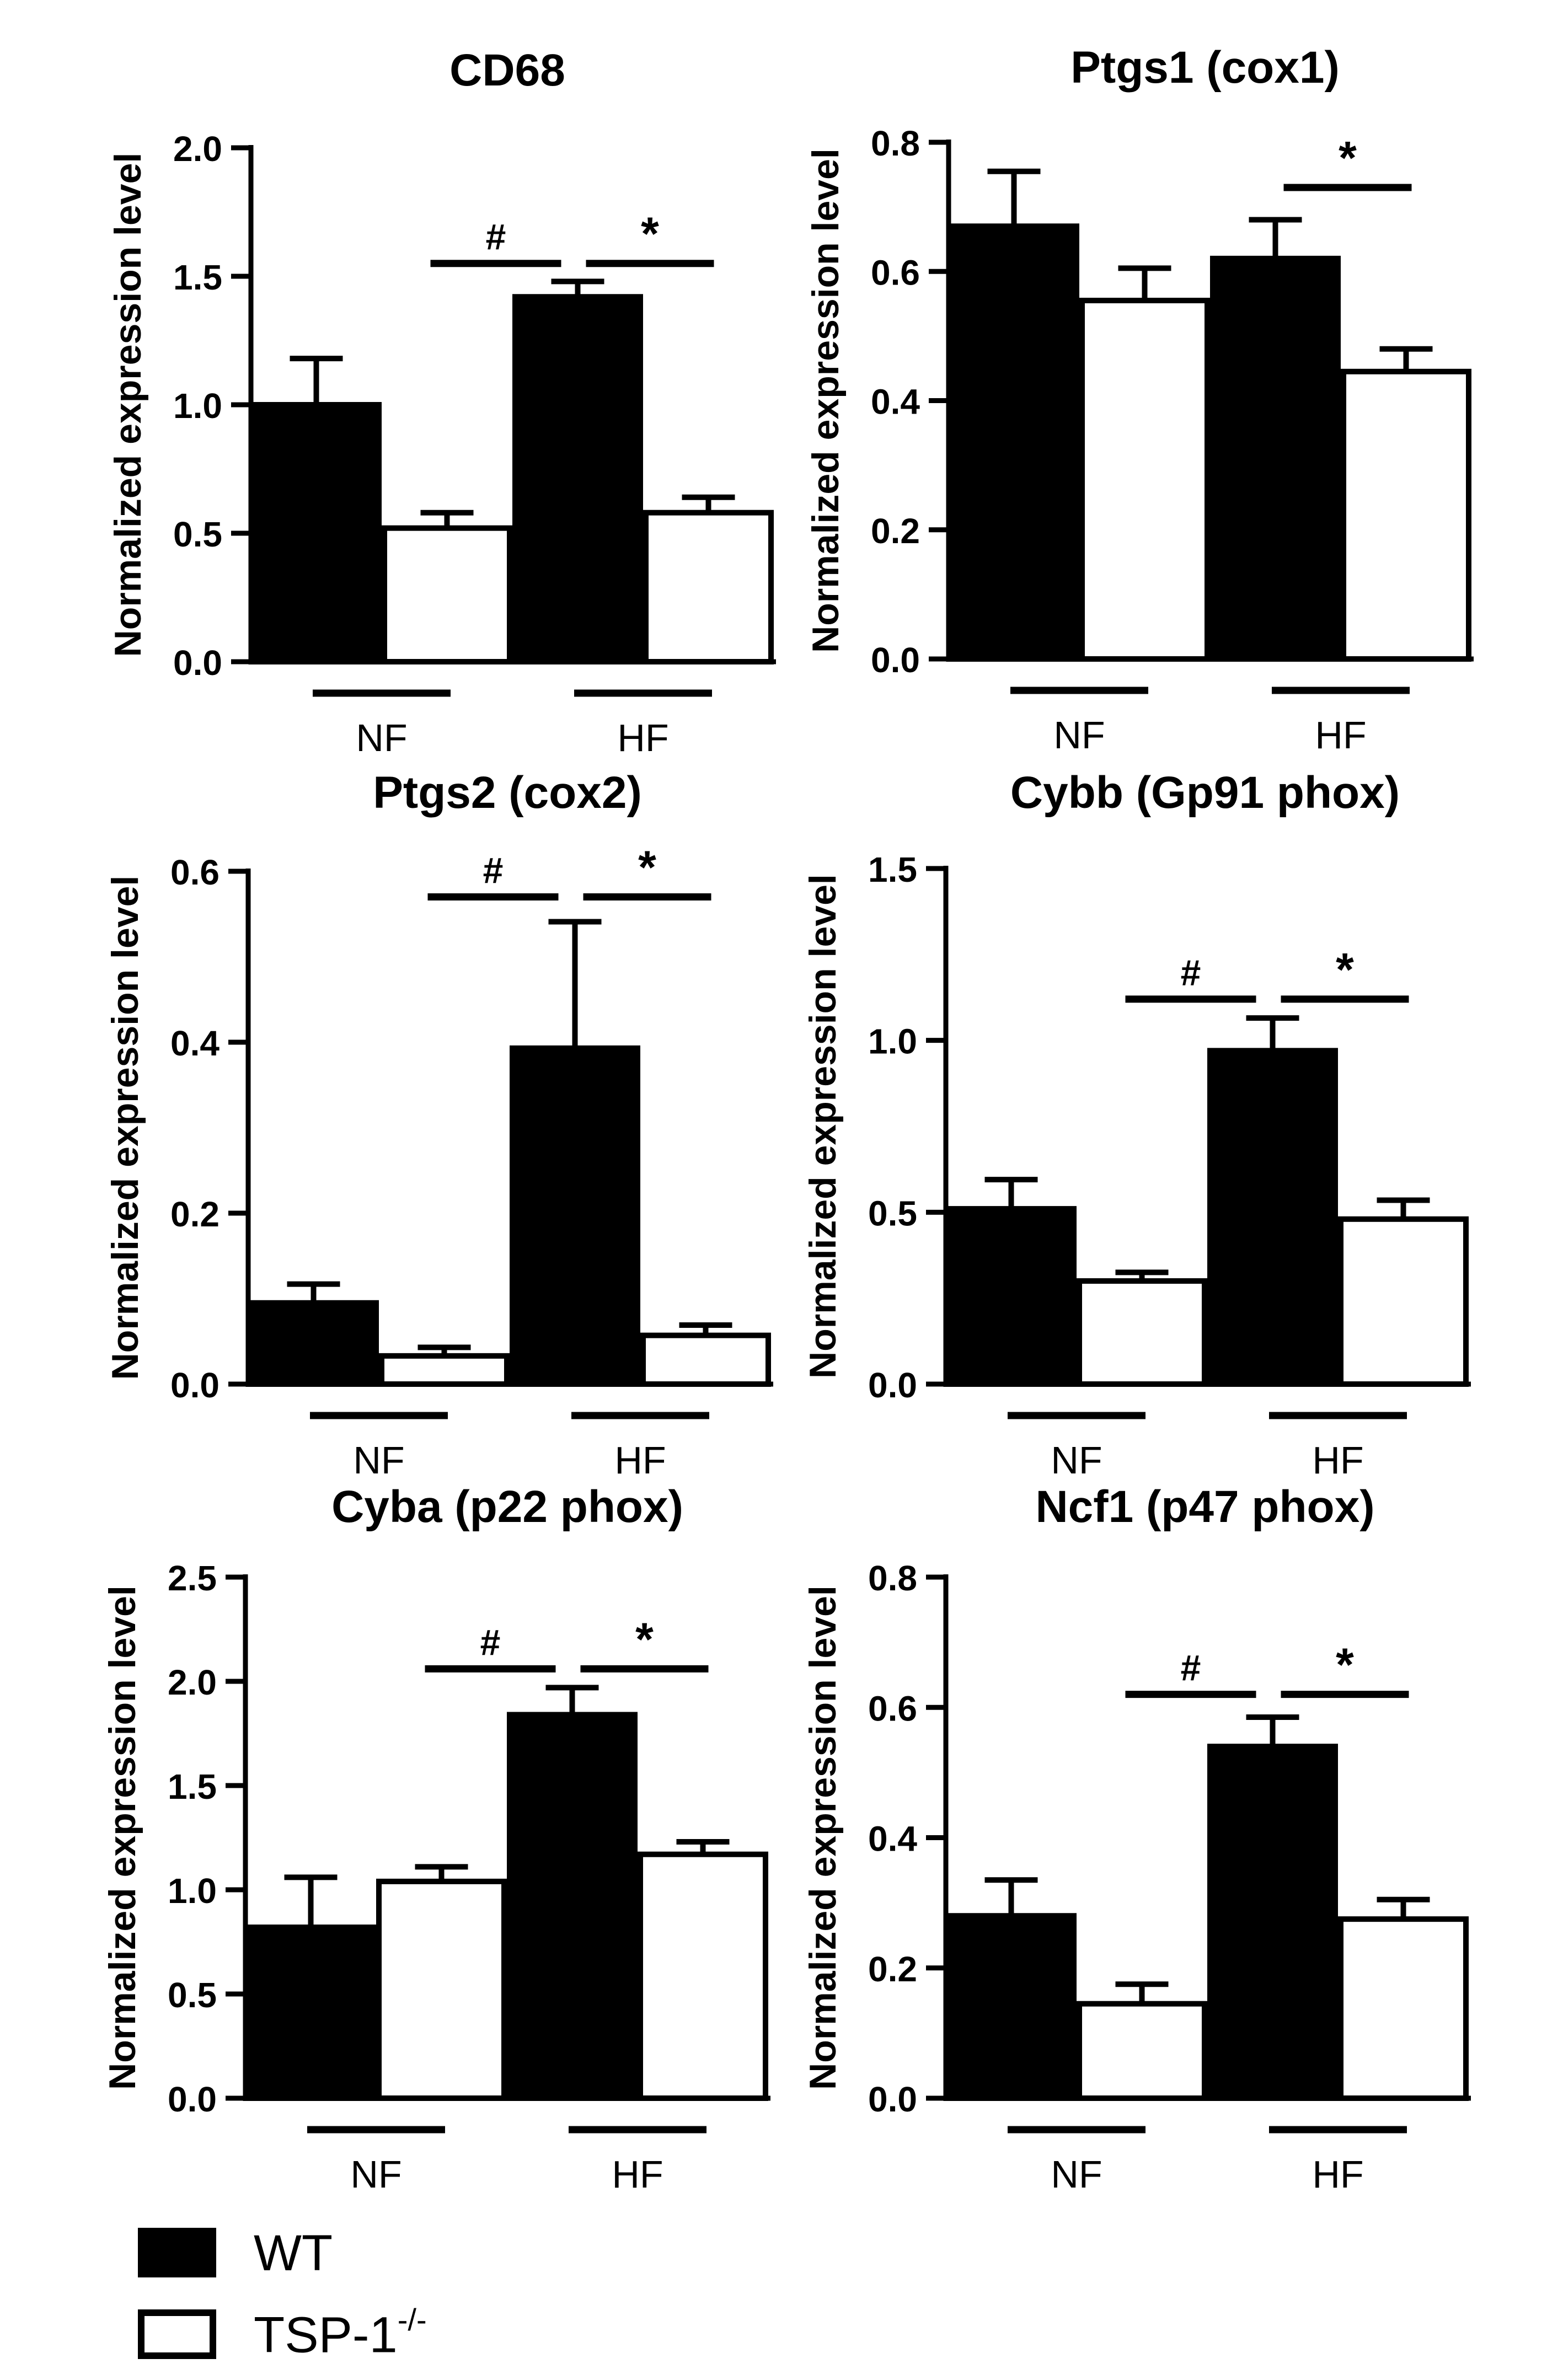  I want to click on legend-label-tsp1: TSP-1-/-, so click(340, 2333).